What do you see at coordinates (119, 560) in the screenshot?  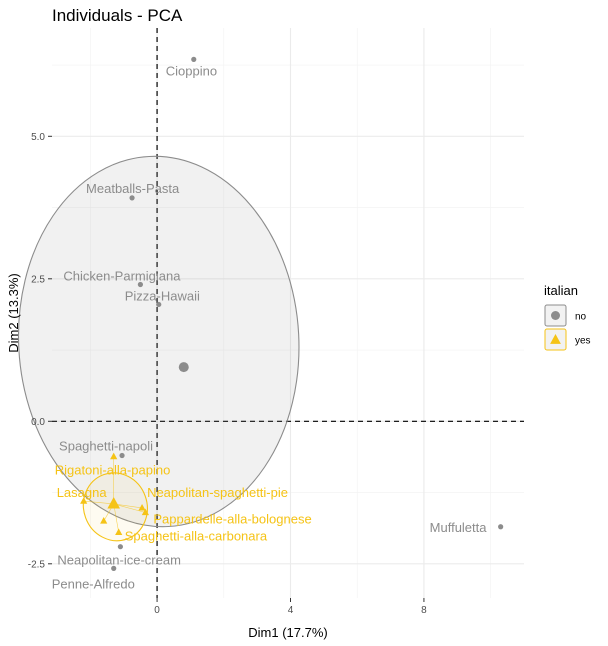 I see `label-neapolitan-ice-cream: Neapolitan-ice-cream` at bounding box center [119, 560].